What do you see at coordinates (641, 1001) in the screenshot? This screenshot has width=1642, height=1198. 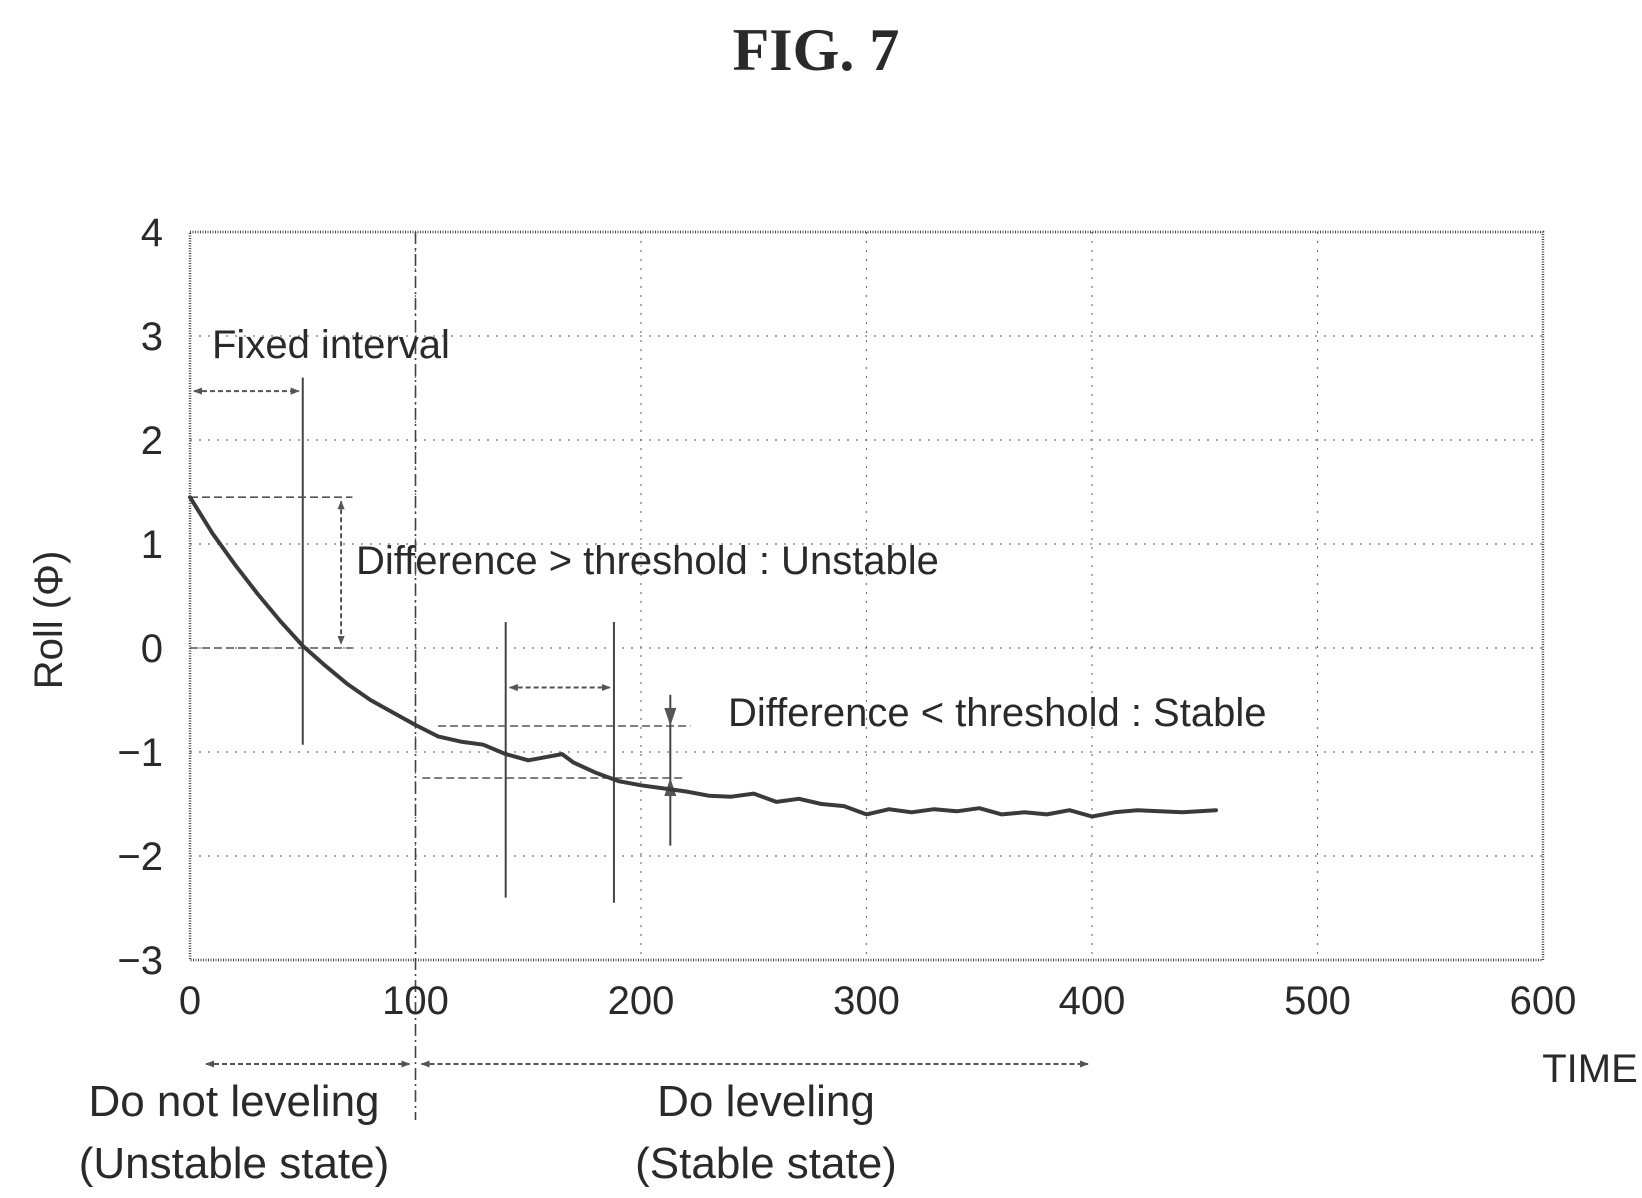 I see `x-tick-label: 200` at bounding box center [641, 1001].